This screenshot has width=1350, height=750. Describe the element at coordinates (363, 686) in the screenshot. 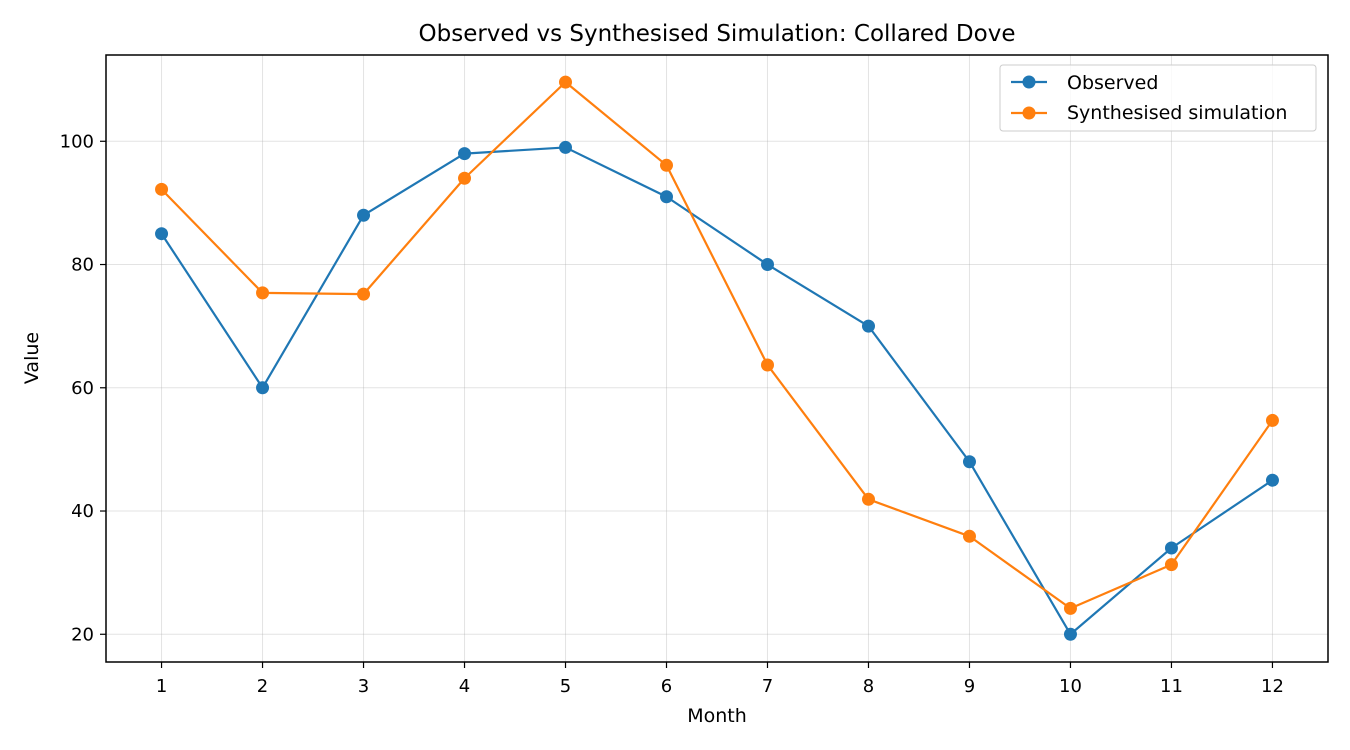

I see `x-tick-label: 3` at that location.